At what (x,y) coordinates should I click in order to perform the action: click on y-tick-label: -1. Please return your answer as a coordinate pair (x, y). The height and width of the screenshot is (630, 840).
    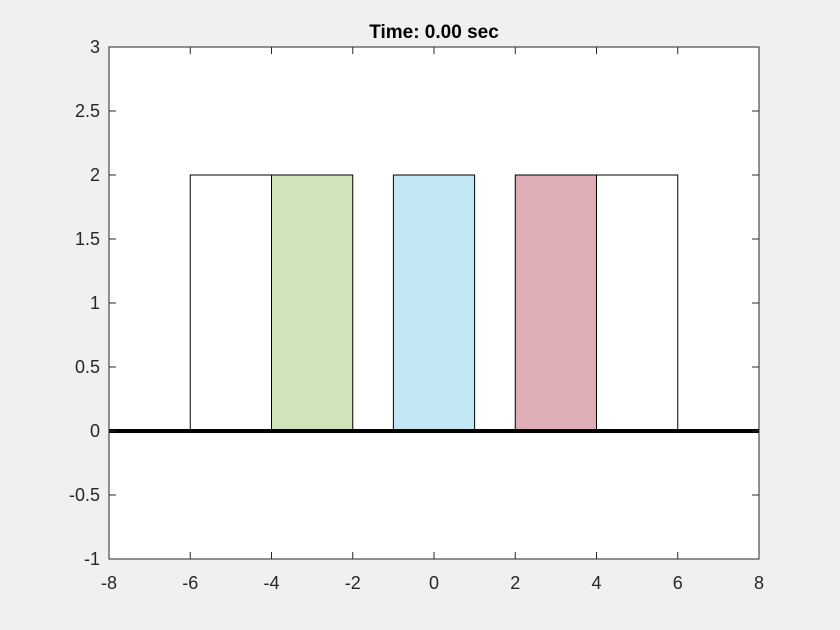
    Looking at the image, I should click on (92, 559).